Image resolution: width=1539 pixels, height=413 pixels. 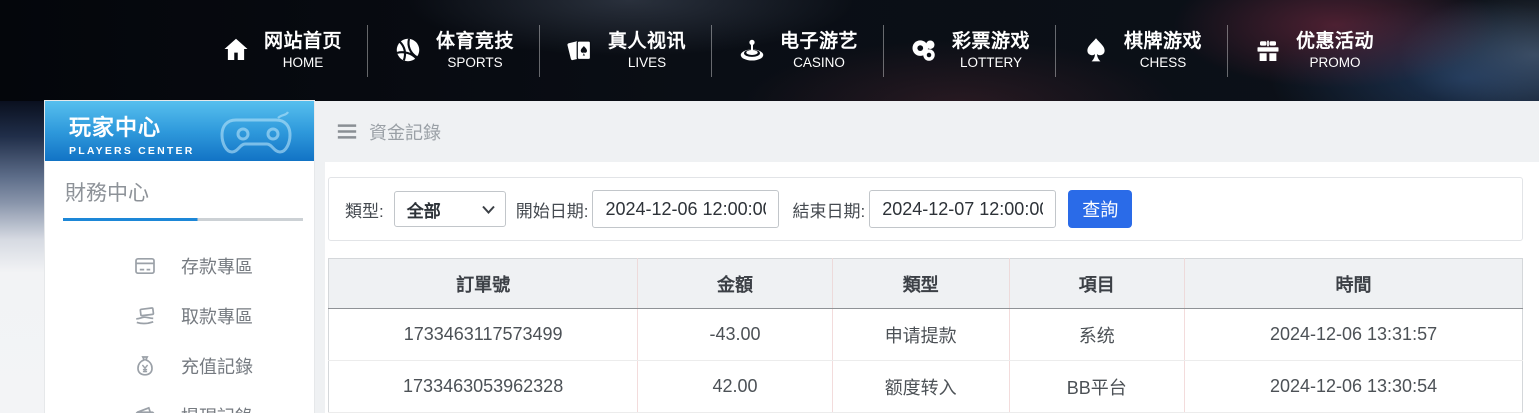 I want to click on sidebar-item: 取款專區, so click(x=179, y=316).